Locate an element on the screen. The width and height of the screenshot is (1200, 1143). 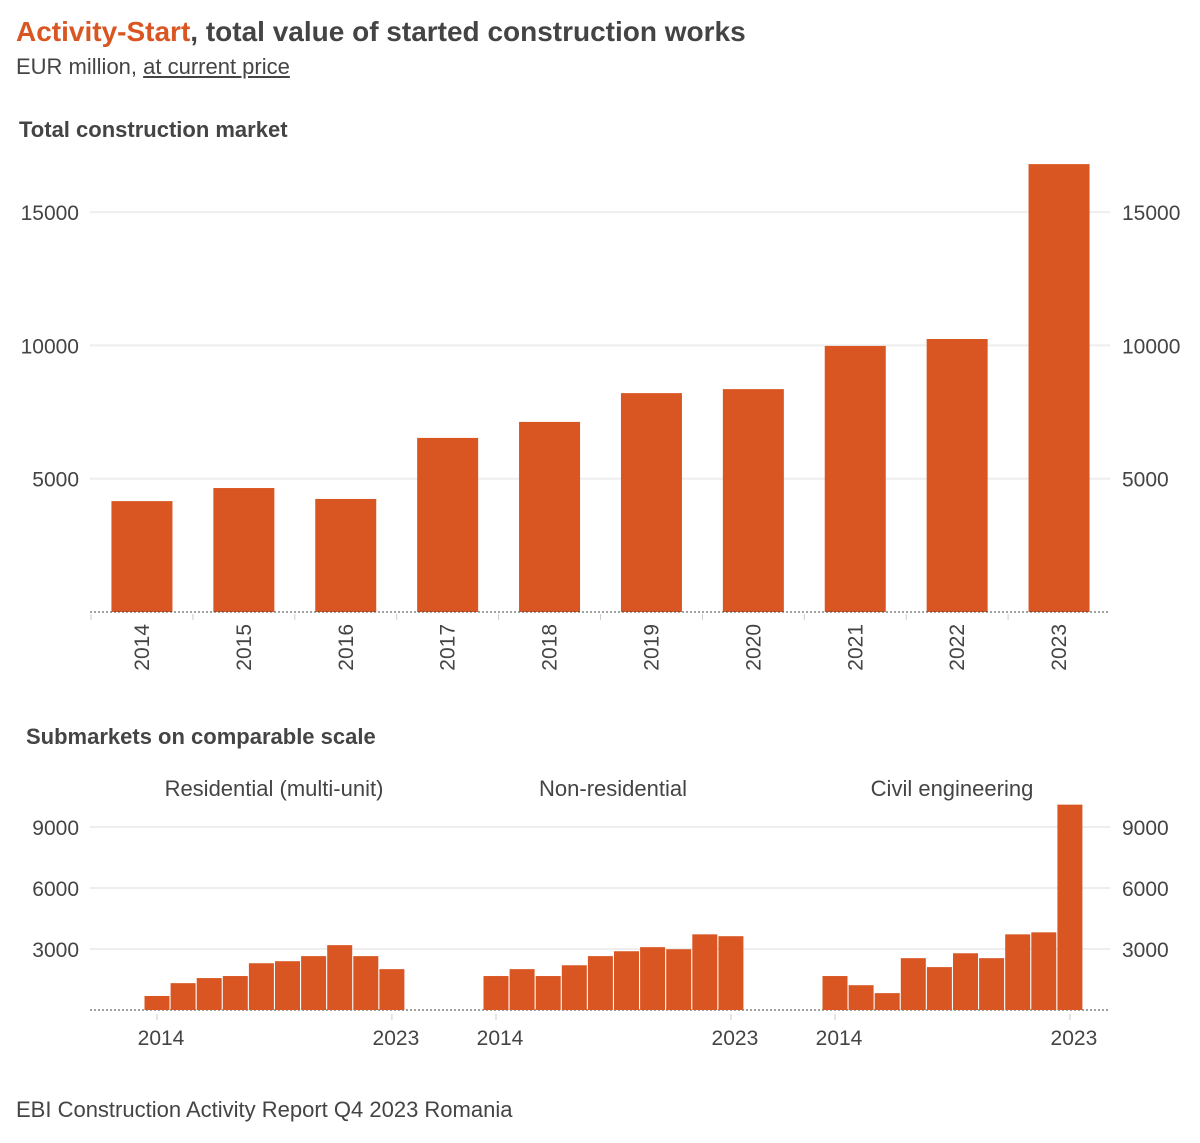
y-tick-label-right: 10000 is located at coordinates (1151, 346).